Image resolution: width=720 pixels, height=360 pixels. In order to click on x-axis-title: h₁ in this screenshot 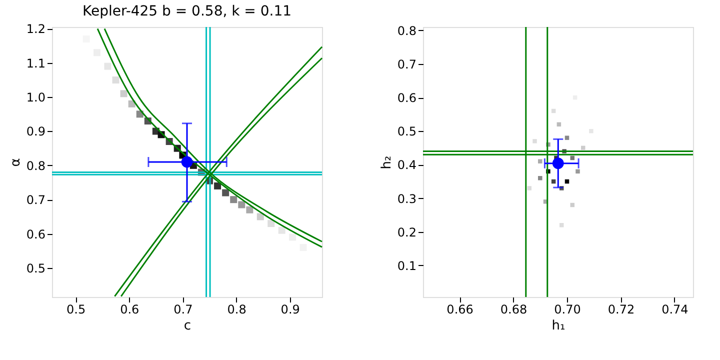, I will do `click(559, 326)`.